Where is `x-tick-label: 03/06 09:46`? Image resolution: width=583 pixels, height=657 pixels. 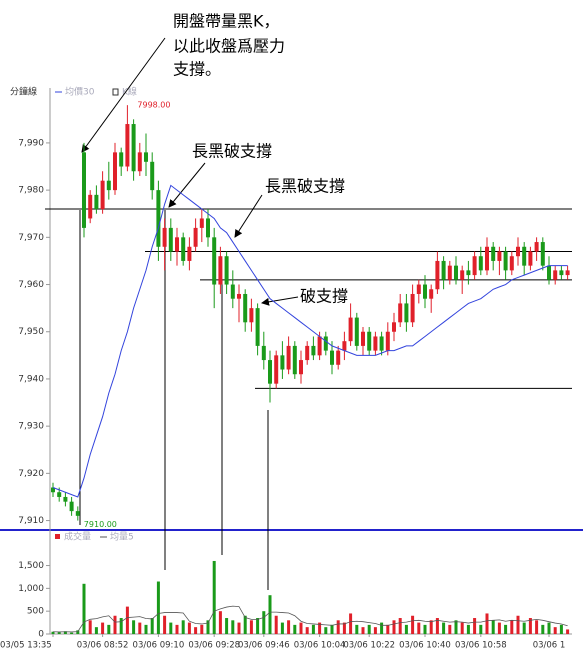 x-tick-label: 03/06 09:46 is located at coordinates (264, 646).